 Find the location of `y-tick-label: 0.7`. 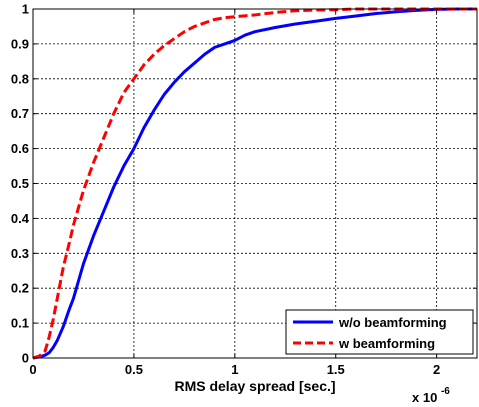

y-tick-label: 0.7 is located at coordinates (20, 113).